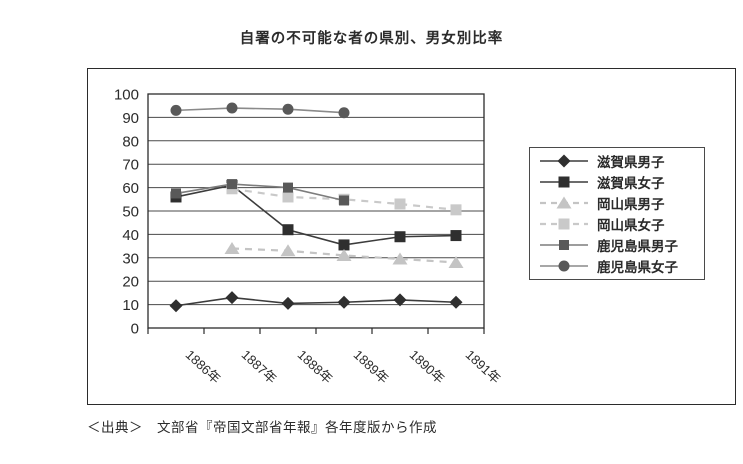  Describe the element at coordinates (130, 165) in the screenshot. I see `y-tick-label: 70` at that location.